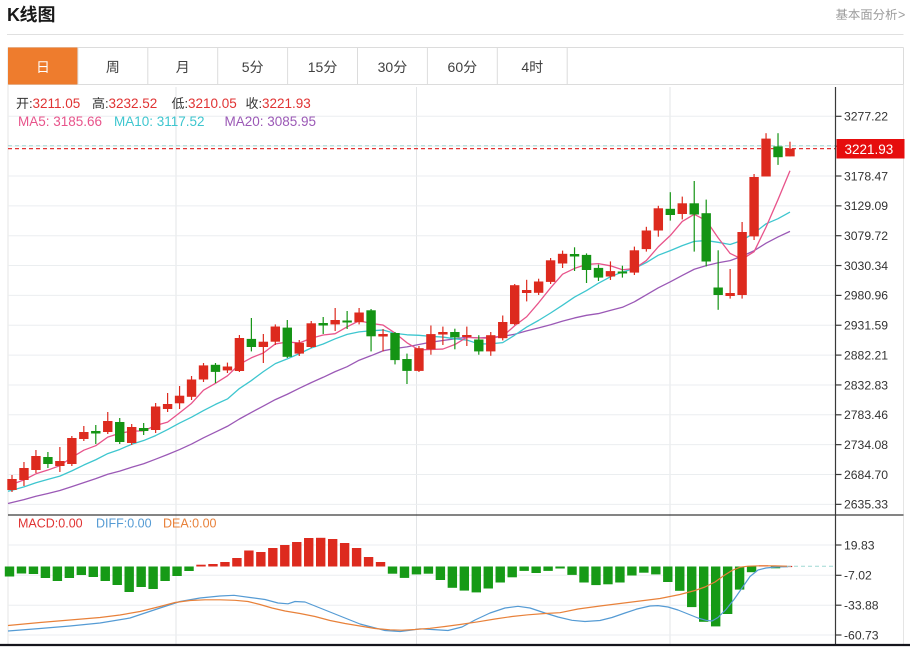 Image resolution: width=910 pixels, height=652 pixels. Describe the element at coordinates (246, 67) in the screenshot. I see `svg-text: 5` at that location.